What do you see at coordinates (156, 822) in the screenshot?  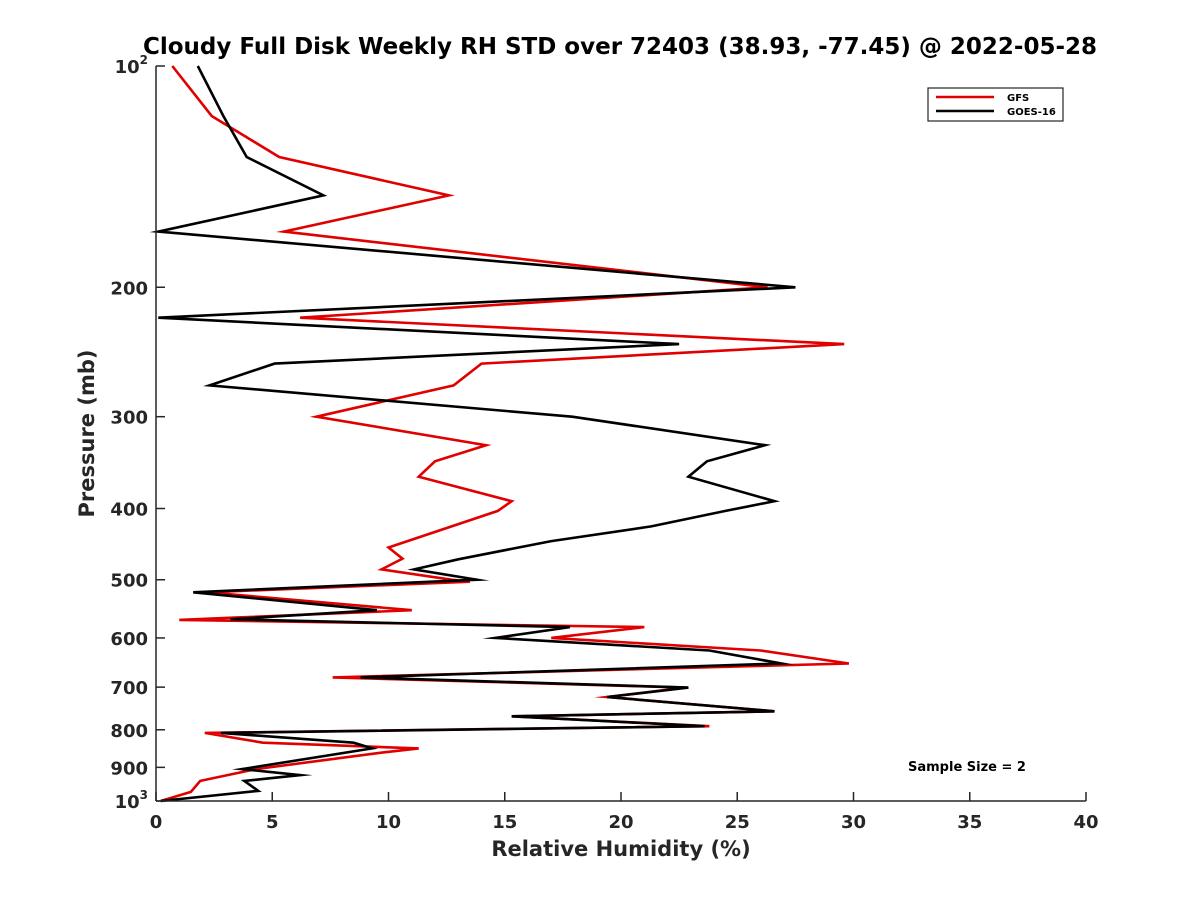 I see `x-tick-label: 0` at bounding box center [156, 822].